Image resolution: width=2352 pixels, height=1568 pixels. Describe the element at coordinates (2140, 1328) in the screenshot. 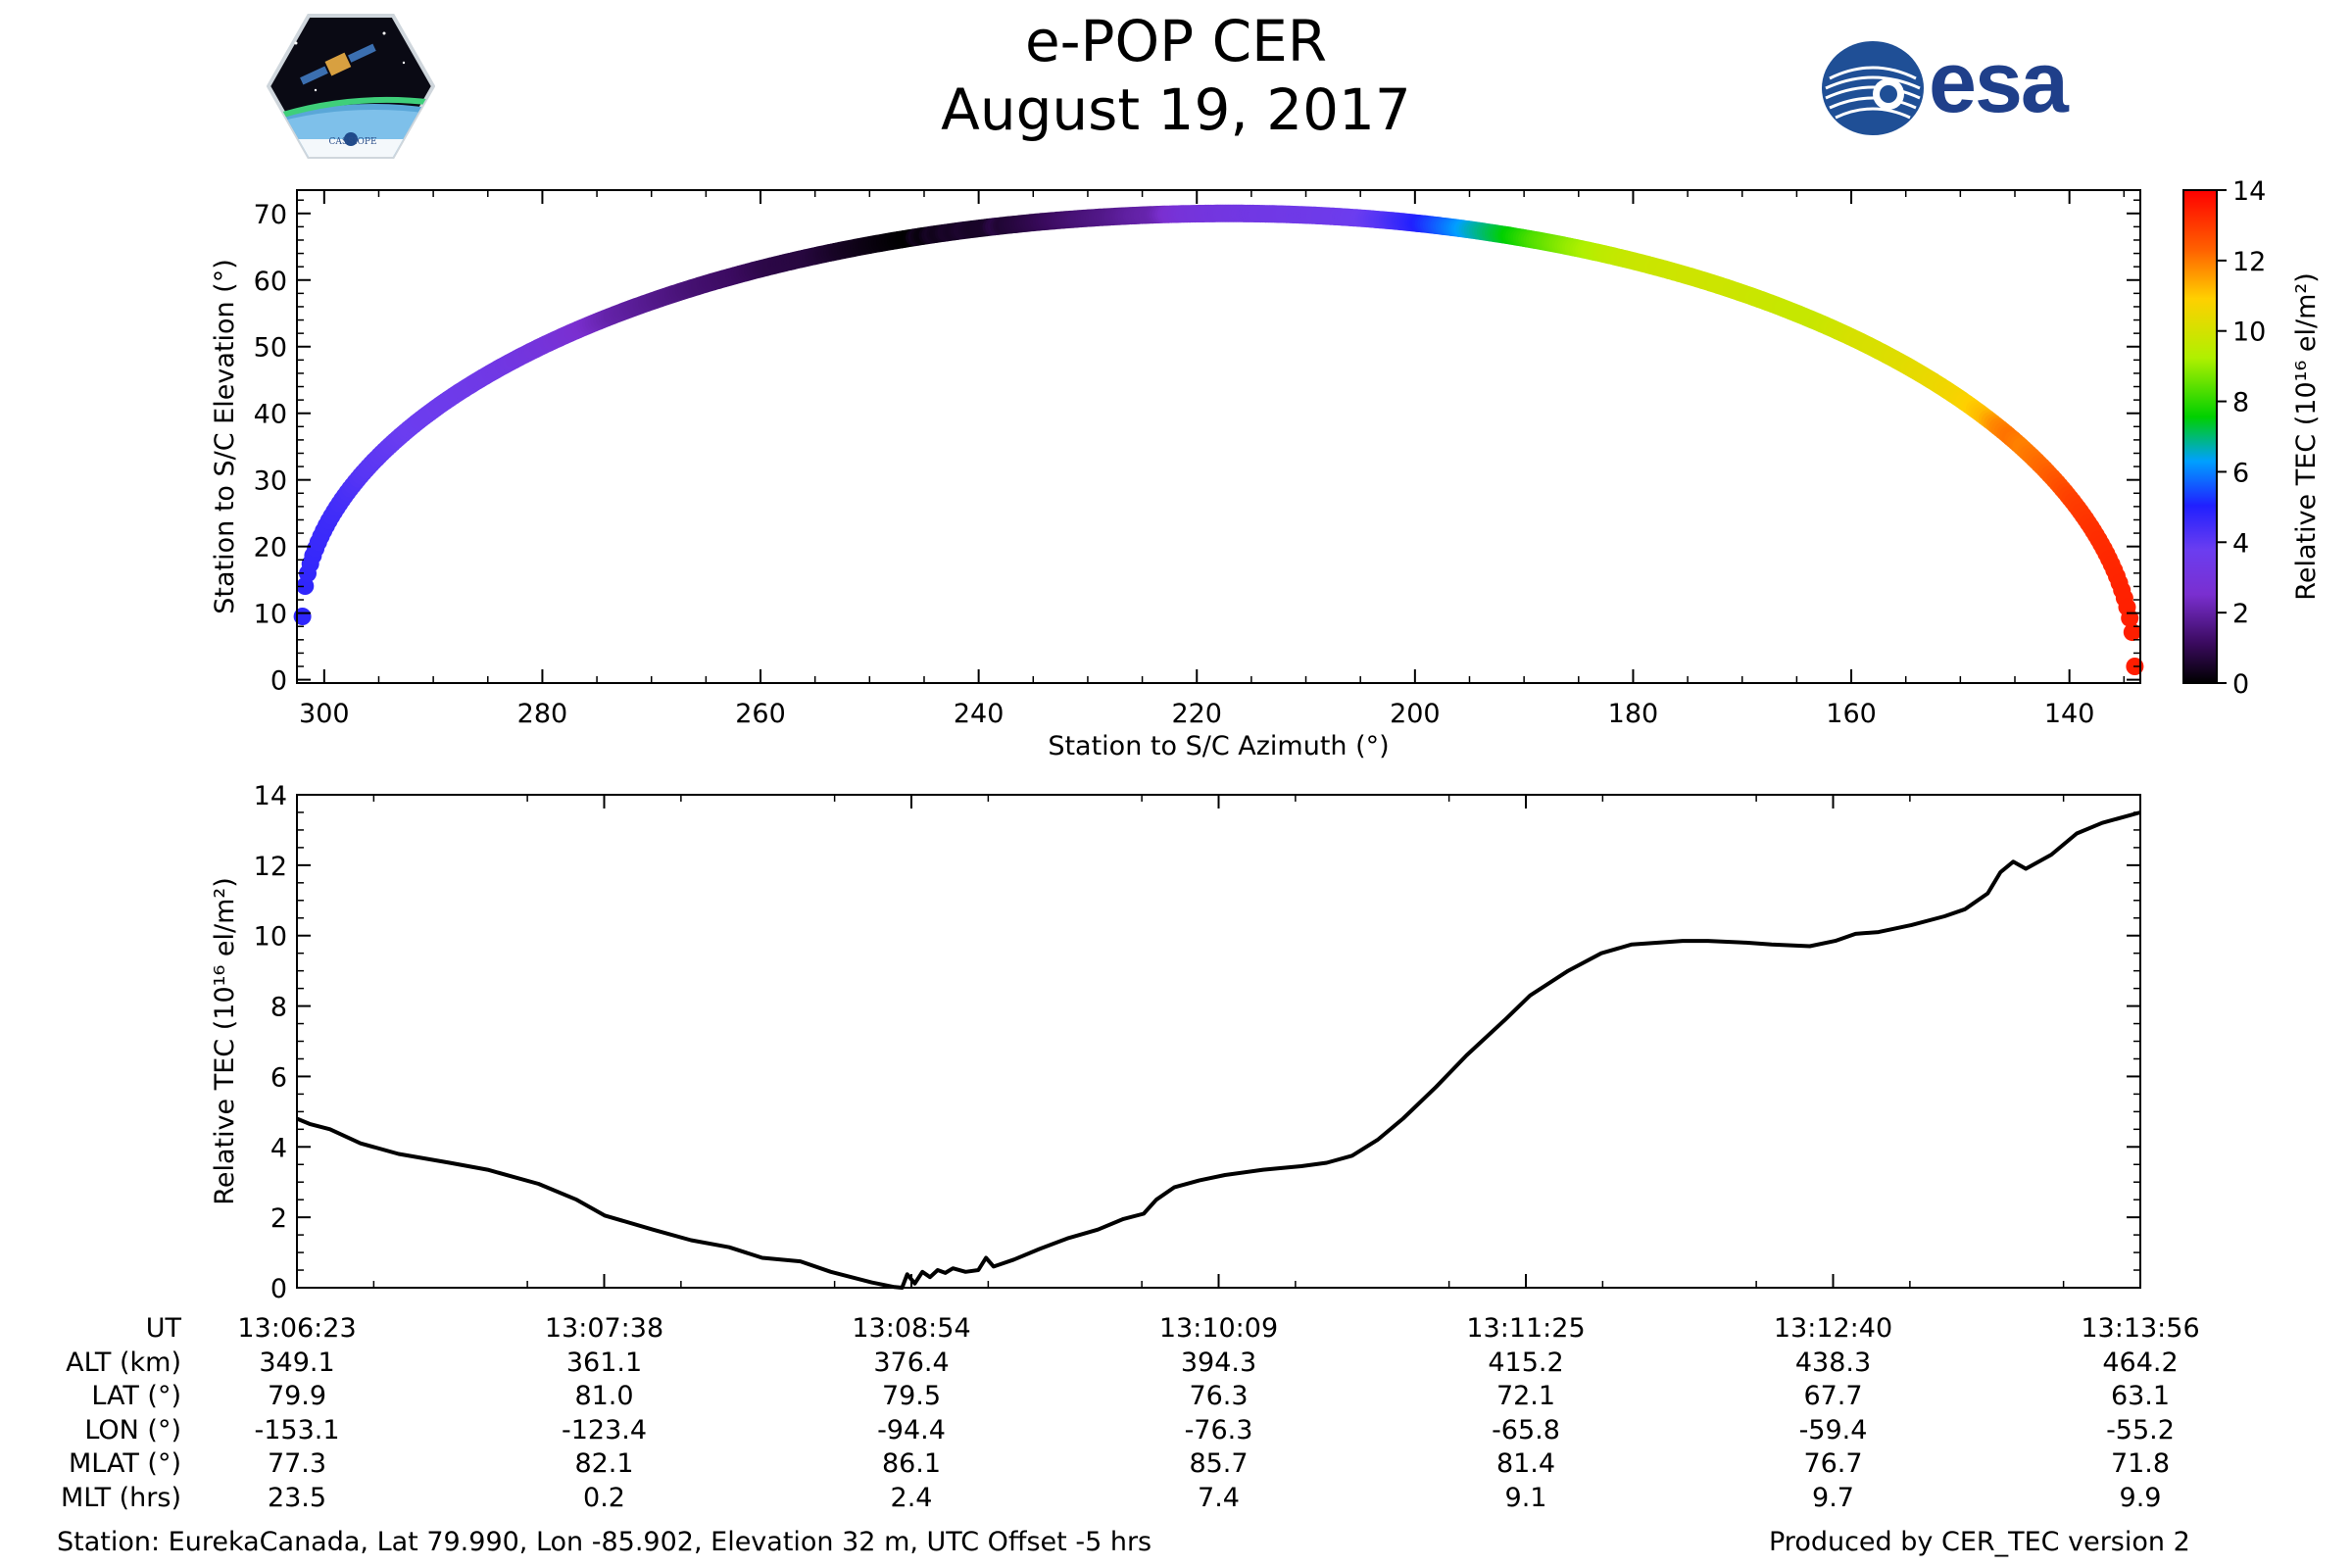

I see `table-cell: 13:13:56` at that location.